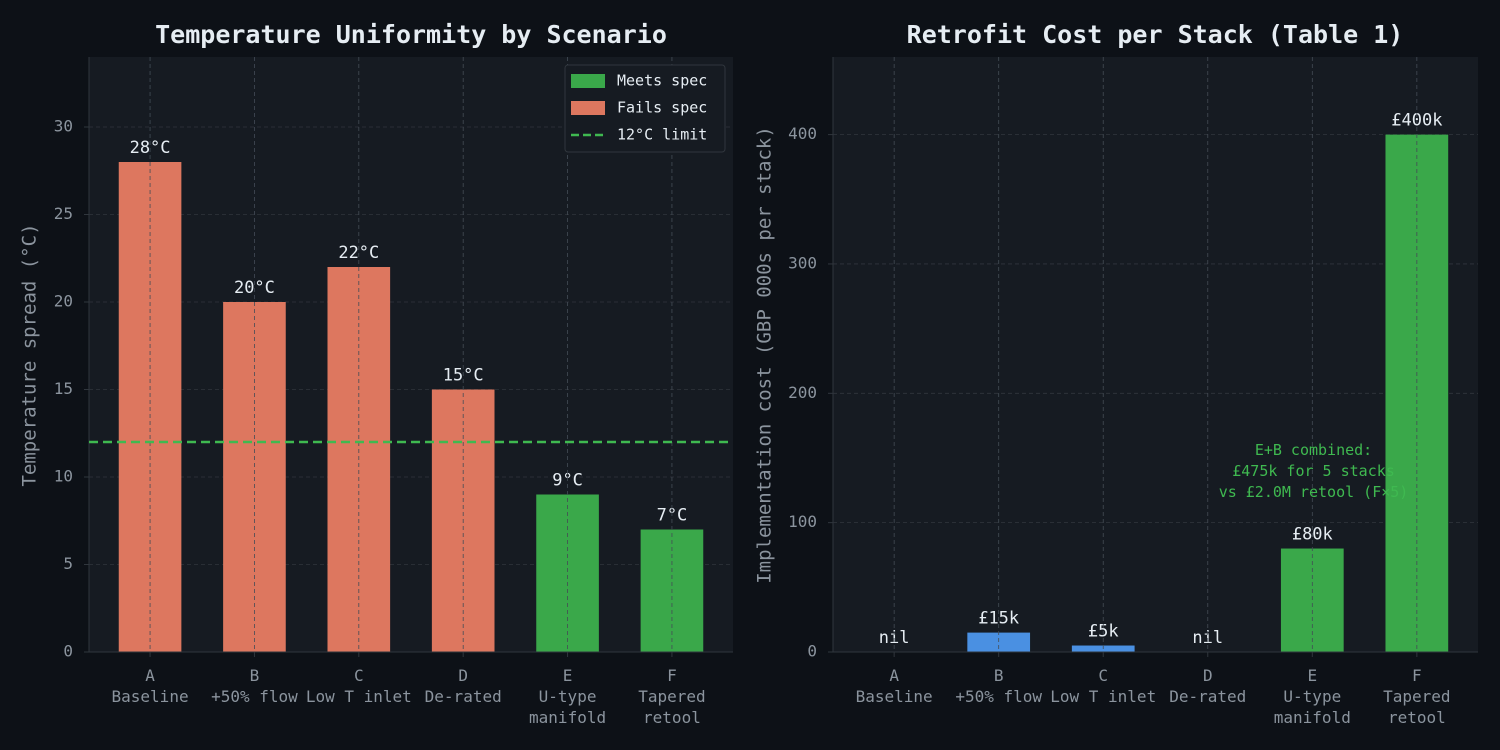 The width and height of the screenshot is (1500, 750). Describe the element at coordinates (63, 126) in the screenshot. I see `y-tick-label: 30` at that location.